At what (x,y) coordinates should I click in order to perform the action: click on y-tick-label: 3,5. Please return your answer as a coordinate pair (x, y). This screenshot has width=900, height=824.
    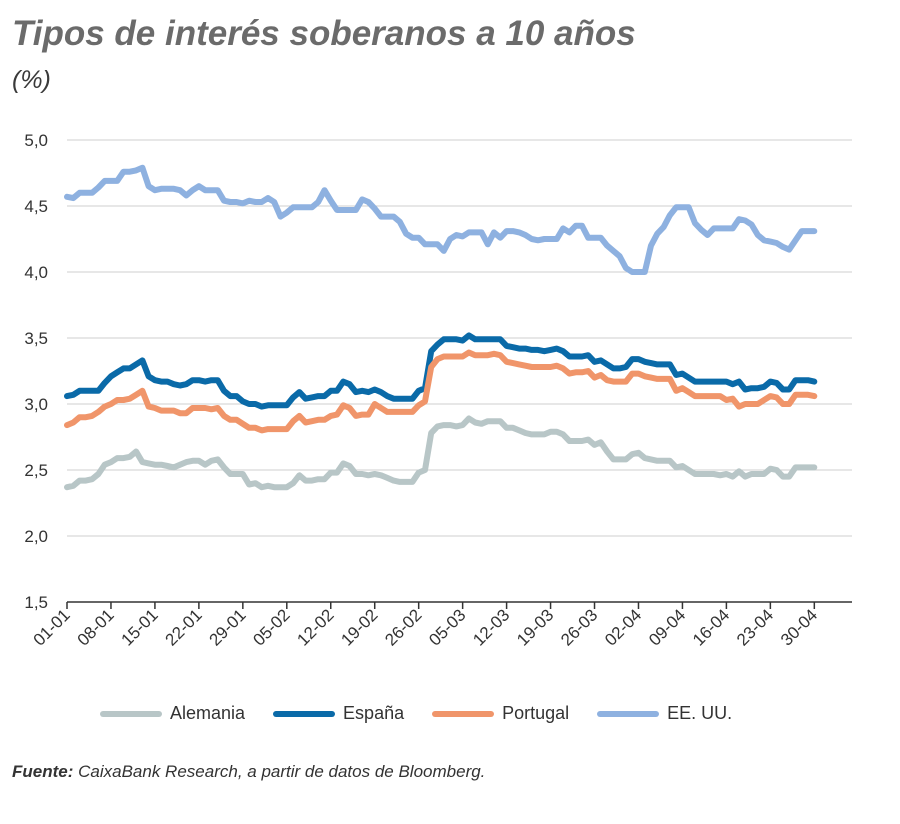
    Looking at the image, I should click on (36, 338).